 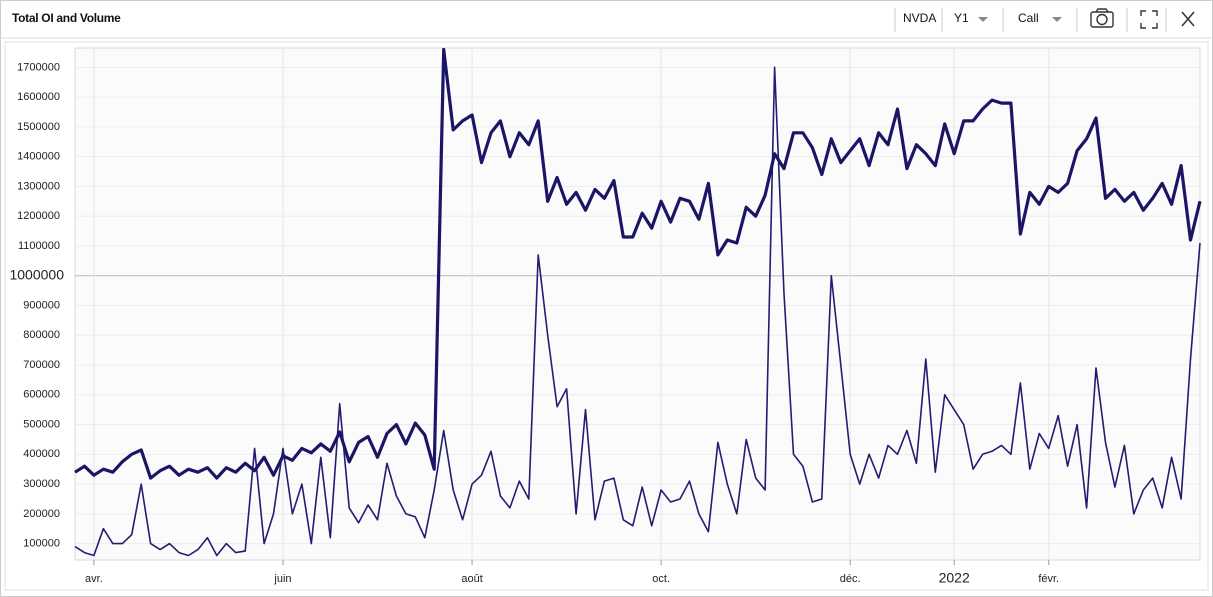 I want to click on y-tick-label: 400000, so click(x=41, y=454).